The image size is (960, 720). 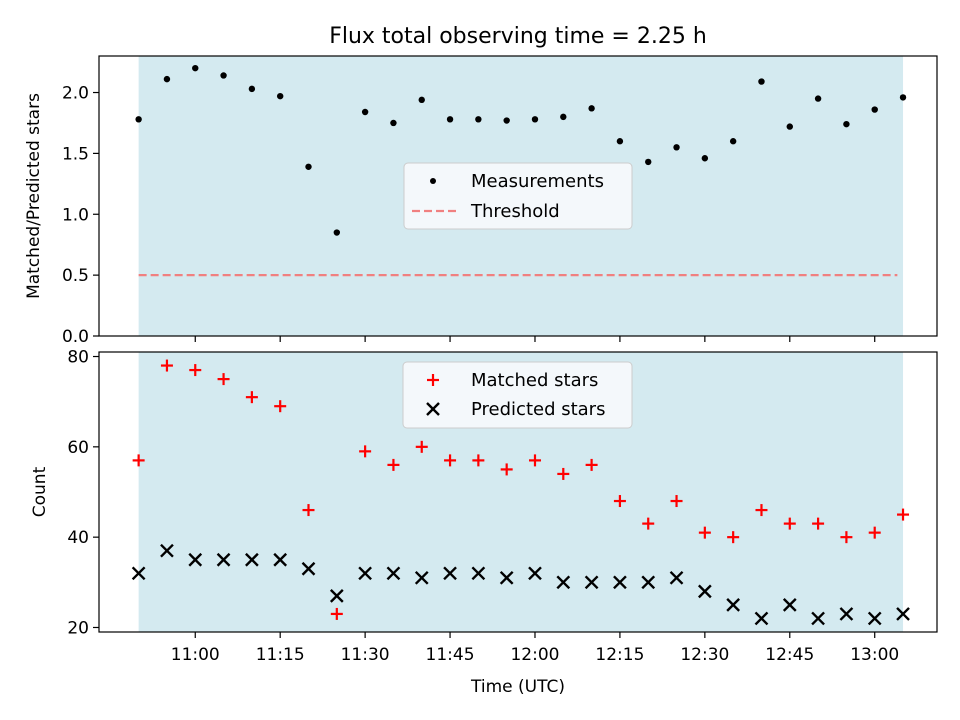 I want to click on x-tick-label: 11:00, so click(x=195, y=655).